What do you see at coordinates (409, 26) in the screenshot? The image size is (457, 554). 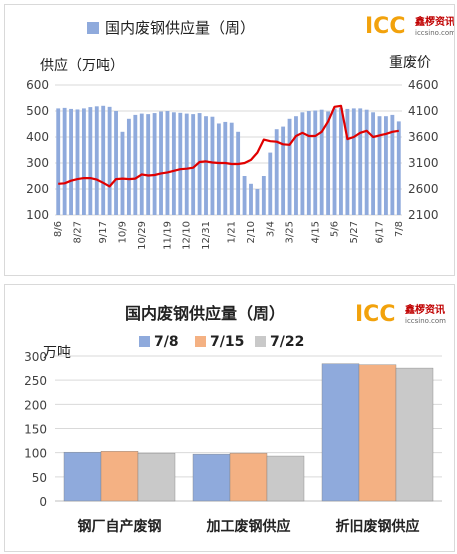 I see `icc-logo: ICC 鑫椤资讯 iccsino.com` at bounding box center [409, 26].